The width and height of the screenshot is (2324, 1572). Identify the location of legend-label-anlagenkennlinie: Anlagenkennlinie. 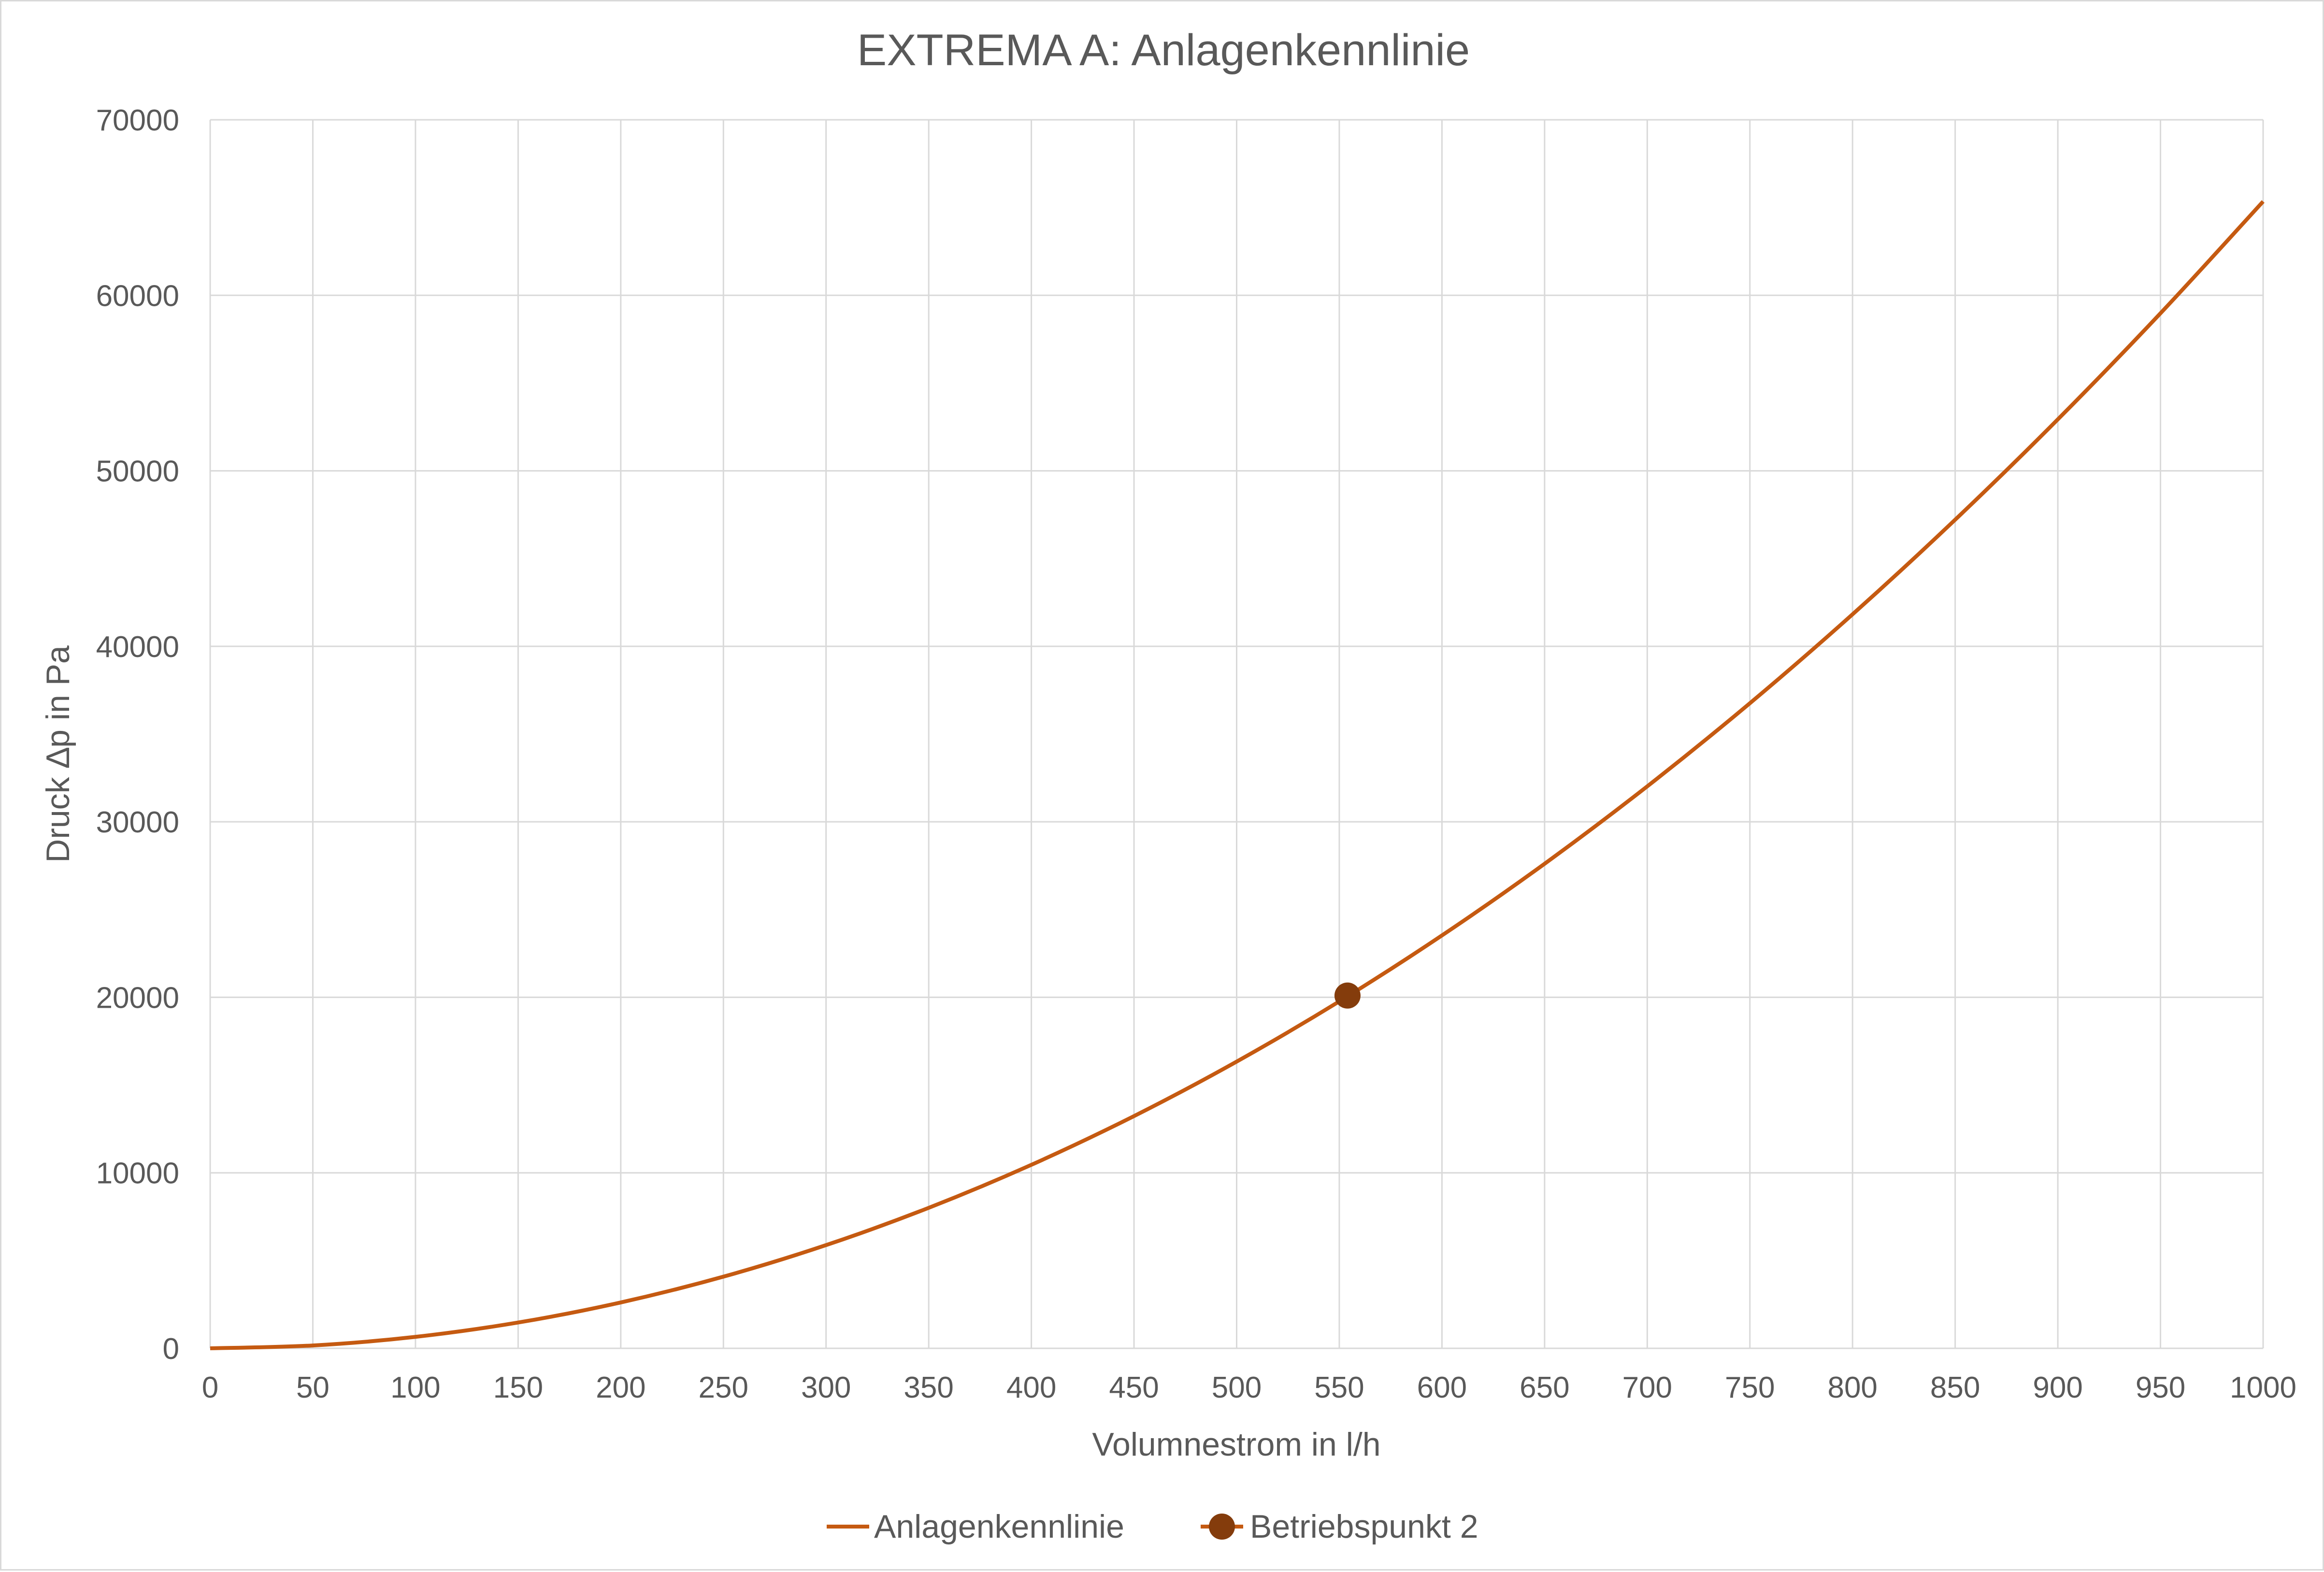
(999, 1526).